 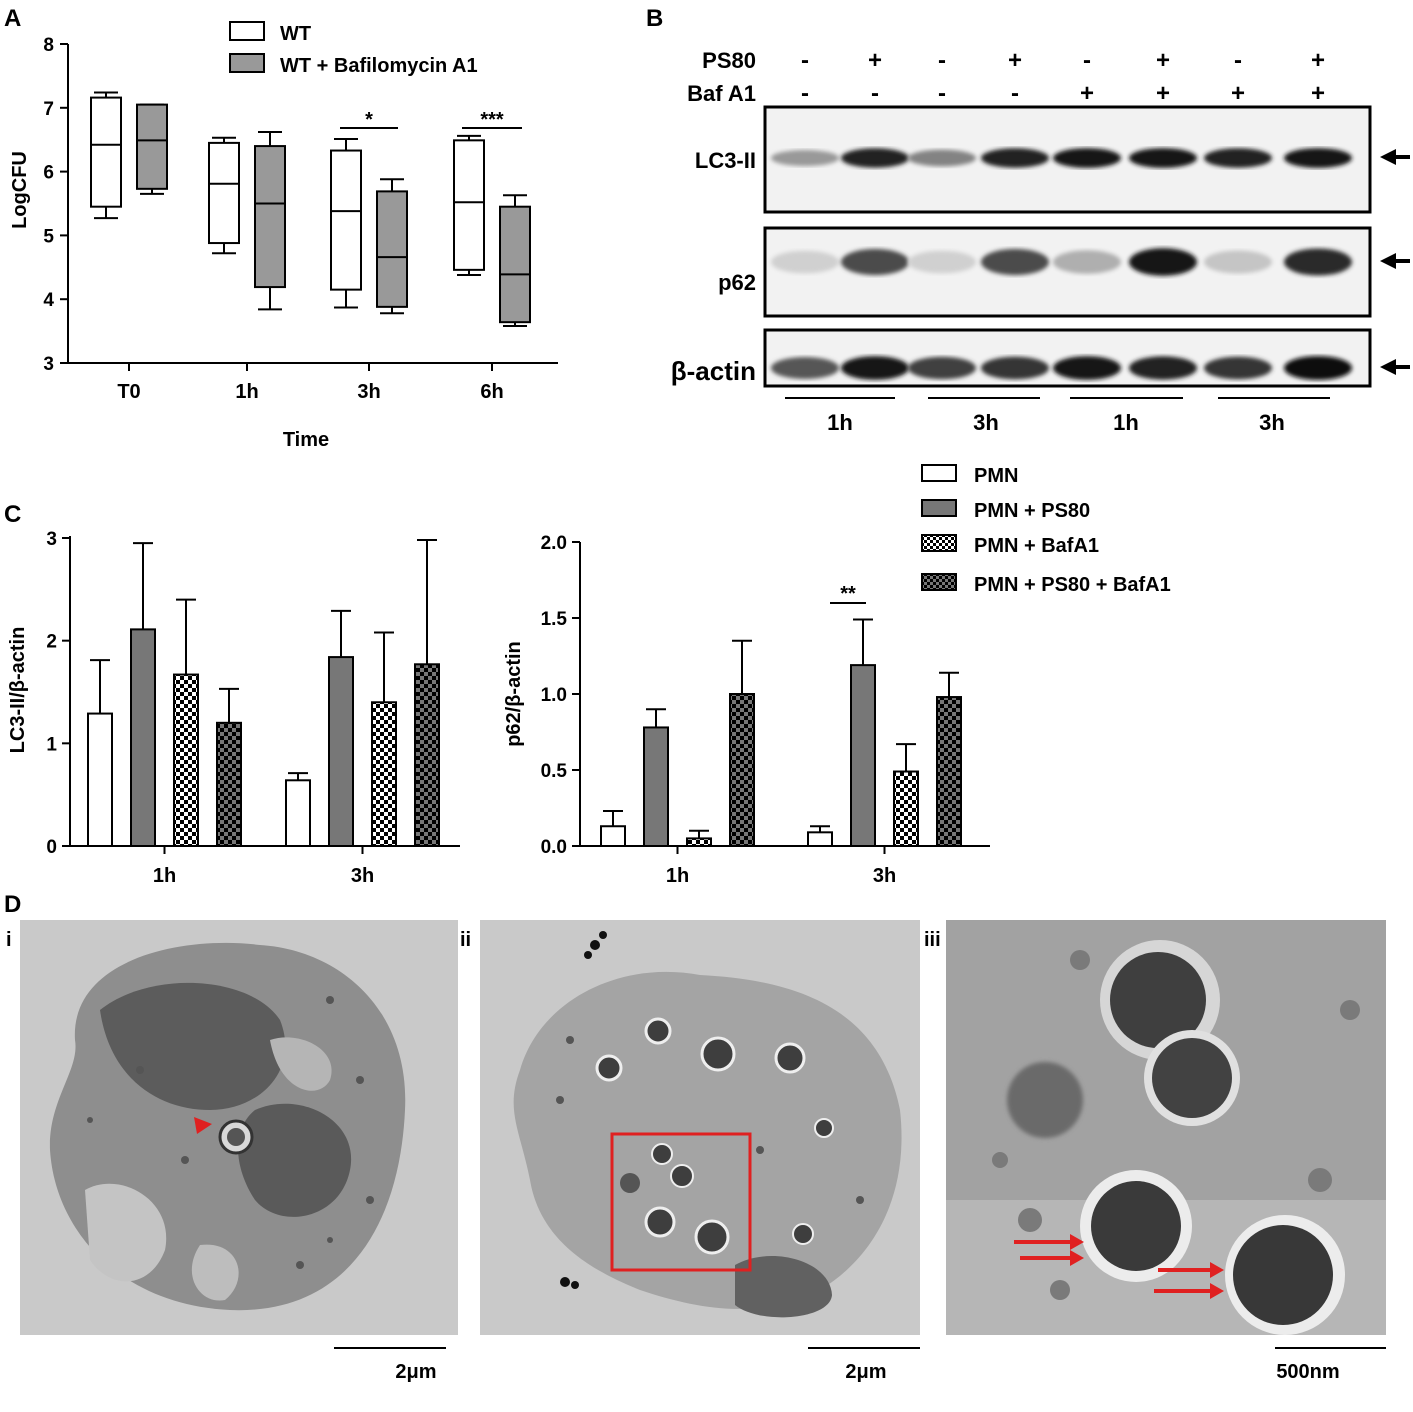 What do you see at coordinates (246, 392) in the screenshot?
I see `a-x-tick-label: 1h` at bounding box center [246, 392].